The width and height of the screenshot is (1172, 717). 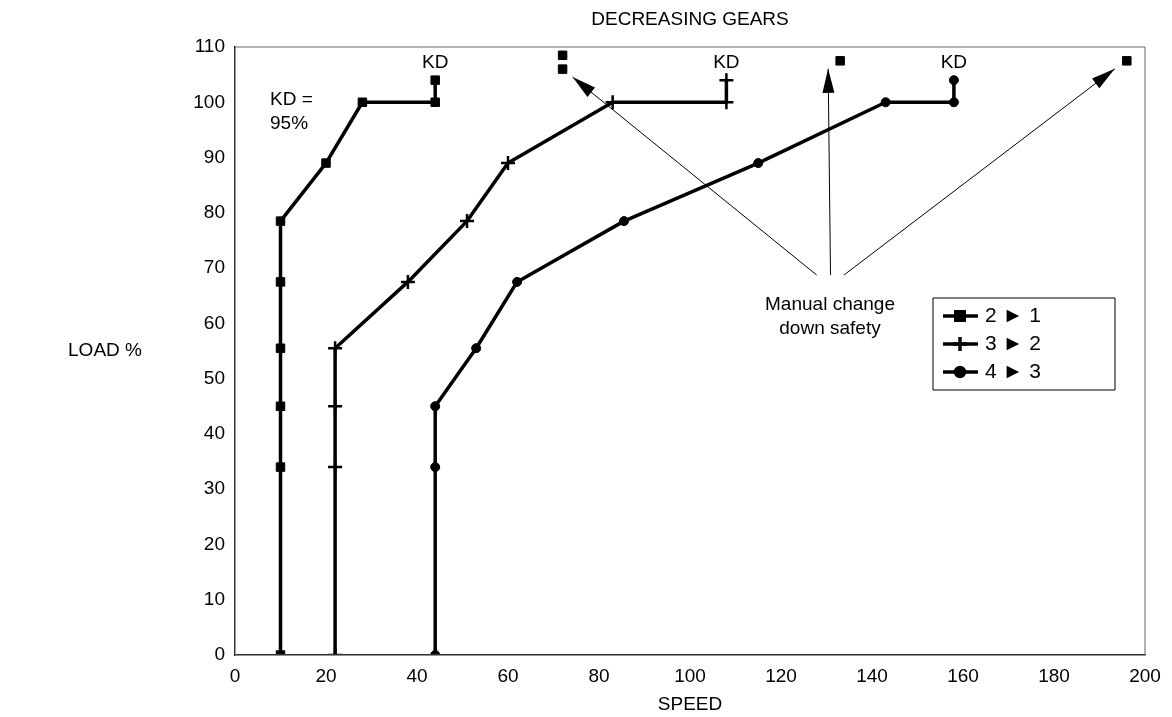 I want to click on x-tick-label: 20, so click(x=326, y=675).